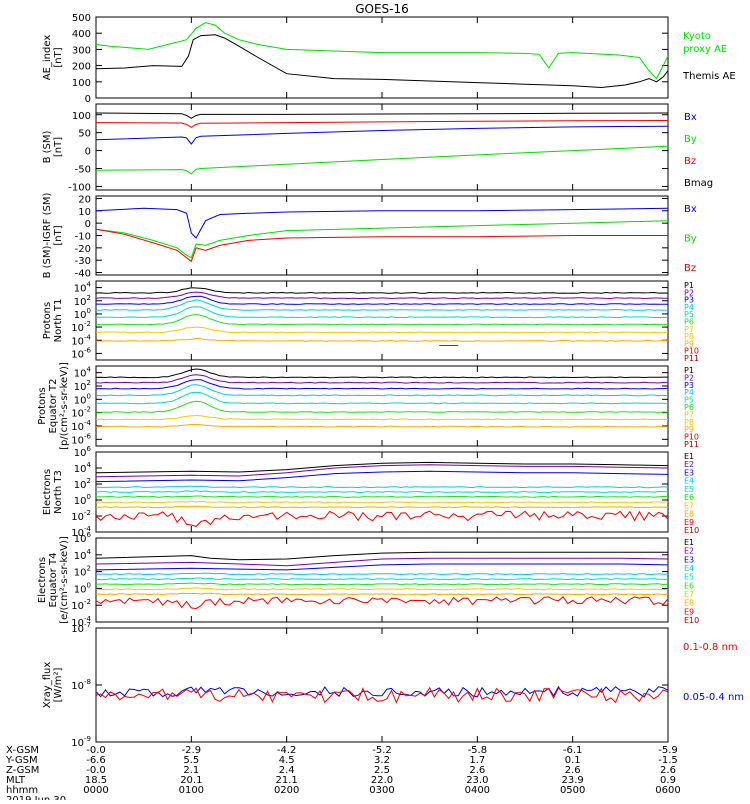  I want to click on y-tick-label: 400, so click(81, 34).